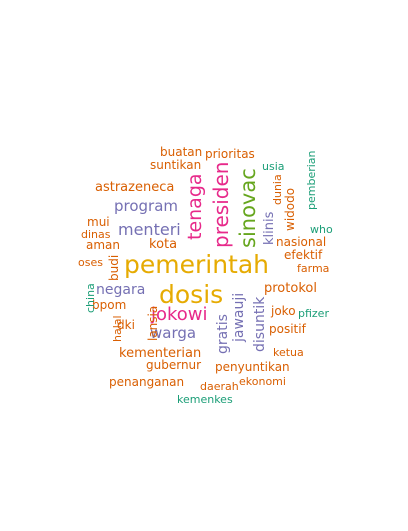 This screenshot has width=408, height=531. Describe the element at coordinates (96, 234) in the screenshot. I see `word-dinas: dinas` at that location.